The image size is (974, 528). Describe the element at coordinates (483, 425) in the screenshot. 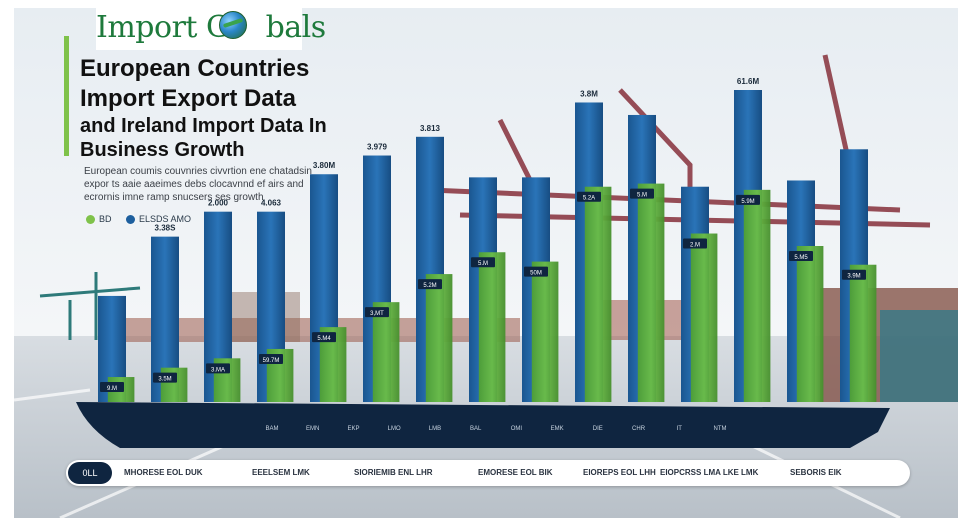

I see `ship-hull` at that location.